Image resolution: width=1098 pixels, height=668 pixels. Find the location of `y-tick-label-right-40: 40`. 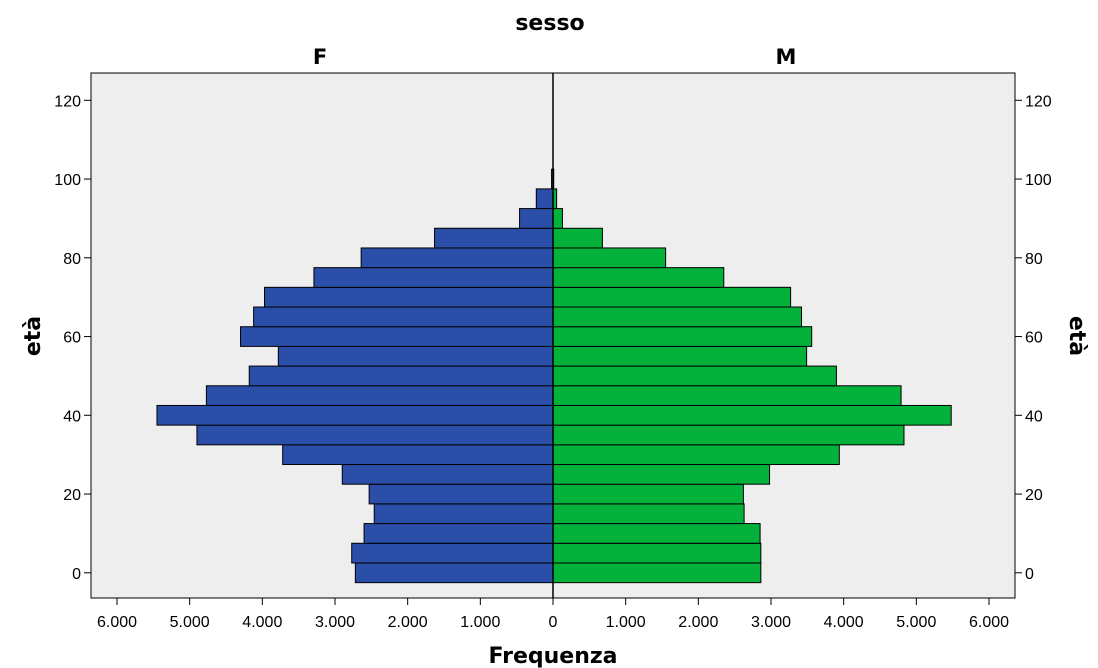

y-tick-label-right-40: 40 is located at coordinates (1034, 416).